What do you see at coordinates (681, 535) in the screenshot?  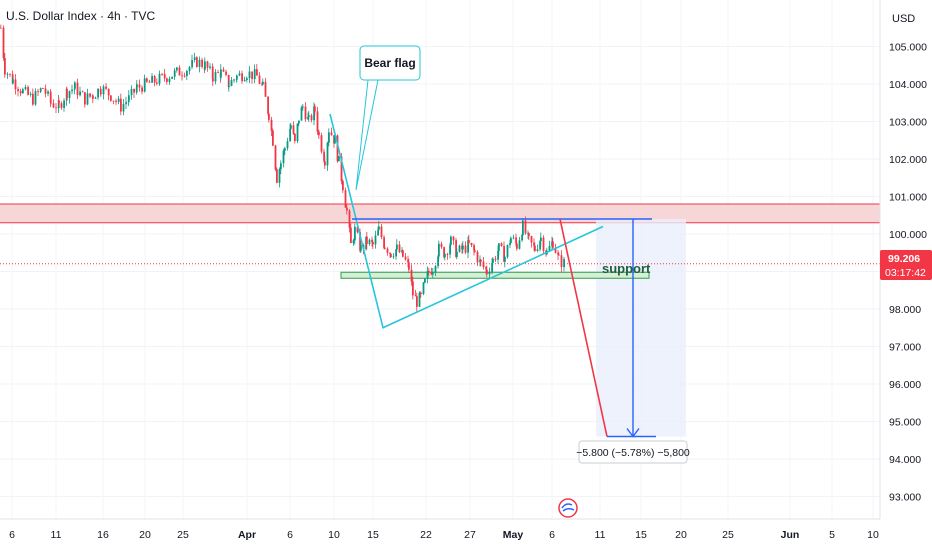 I see `time-tick-label: 20` at bounding box center [681, 535].